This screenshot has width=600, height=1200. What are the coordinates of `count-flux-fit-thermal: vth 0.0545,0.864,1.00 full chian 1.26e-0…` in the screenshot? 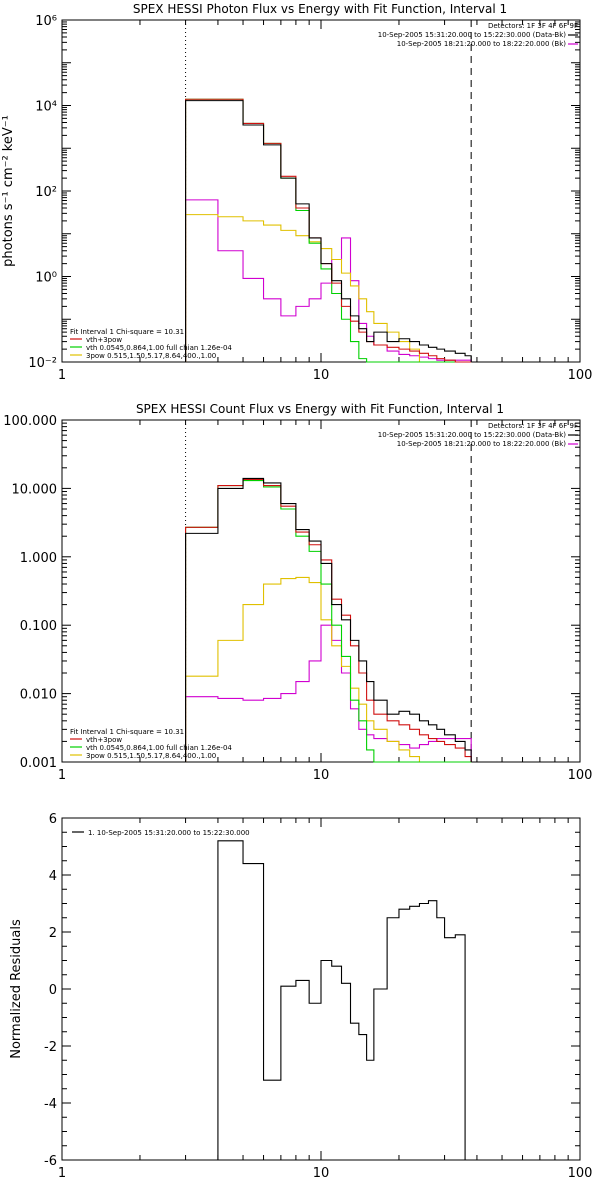 It's located at (159, 748).